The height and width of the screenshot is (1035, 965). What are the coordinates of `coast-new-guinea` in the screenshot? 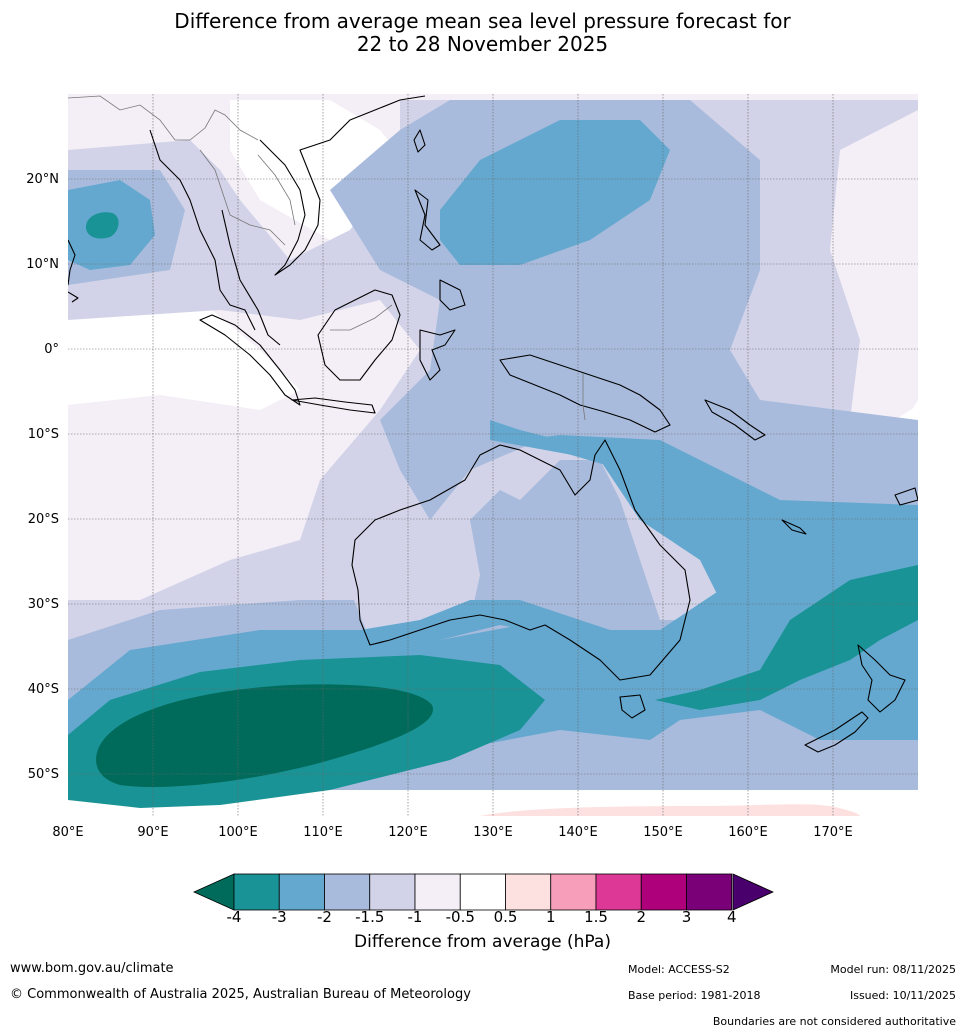 It's located at (585, 393).